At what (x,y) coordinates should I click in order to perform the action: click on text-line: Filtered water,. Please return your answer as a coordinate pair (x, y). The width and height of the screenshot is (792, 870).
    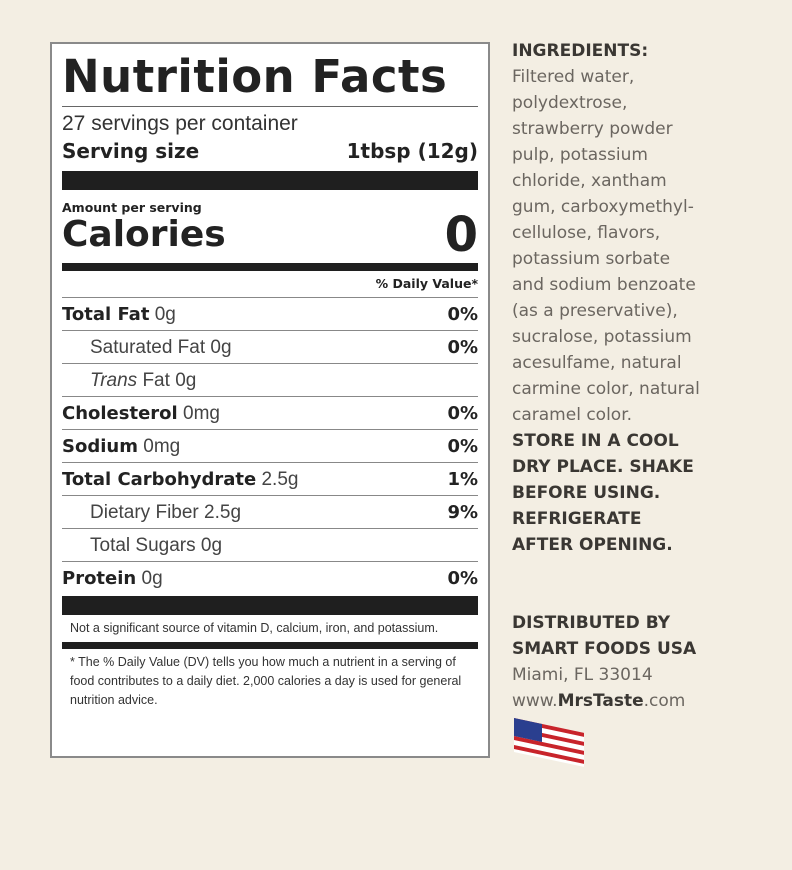
    Looking at the image, I should click on (573, 77).